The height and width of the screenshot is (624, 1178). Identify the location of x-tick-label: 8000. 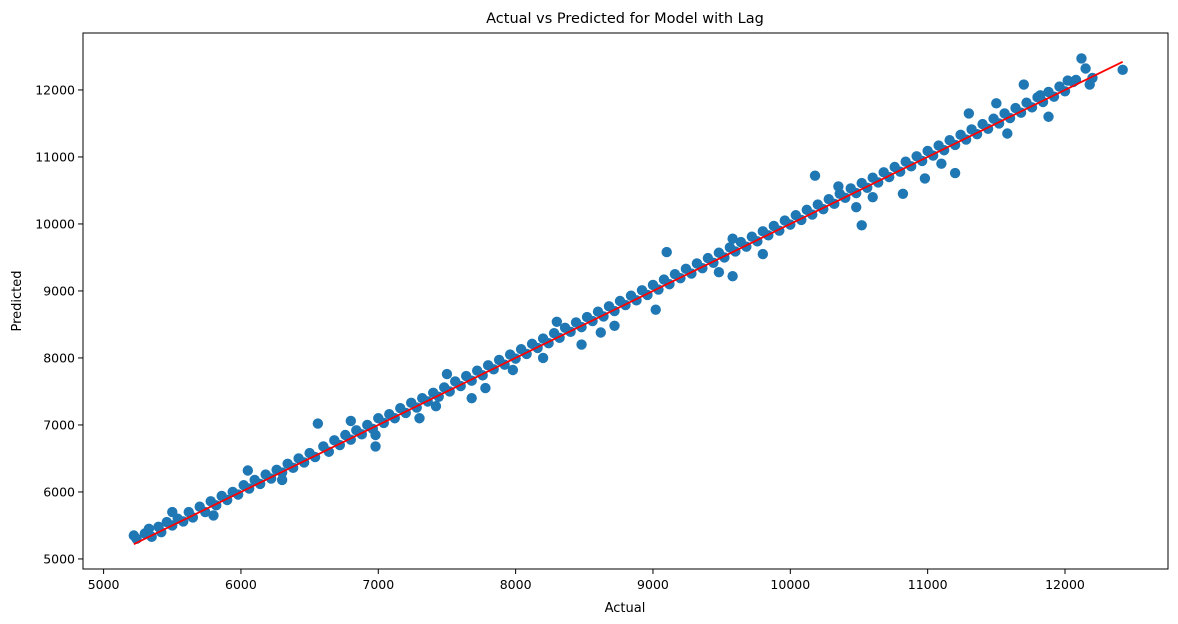
(516, 584).